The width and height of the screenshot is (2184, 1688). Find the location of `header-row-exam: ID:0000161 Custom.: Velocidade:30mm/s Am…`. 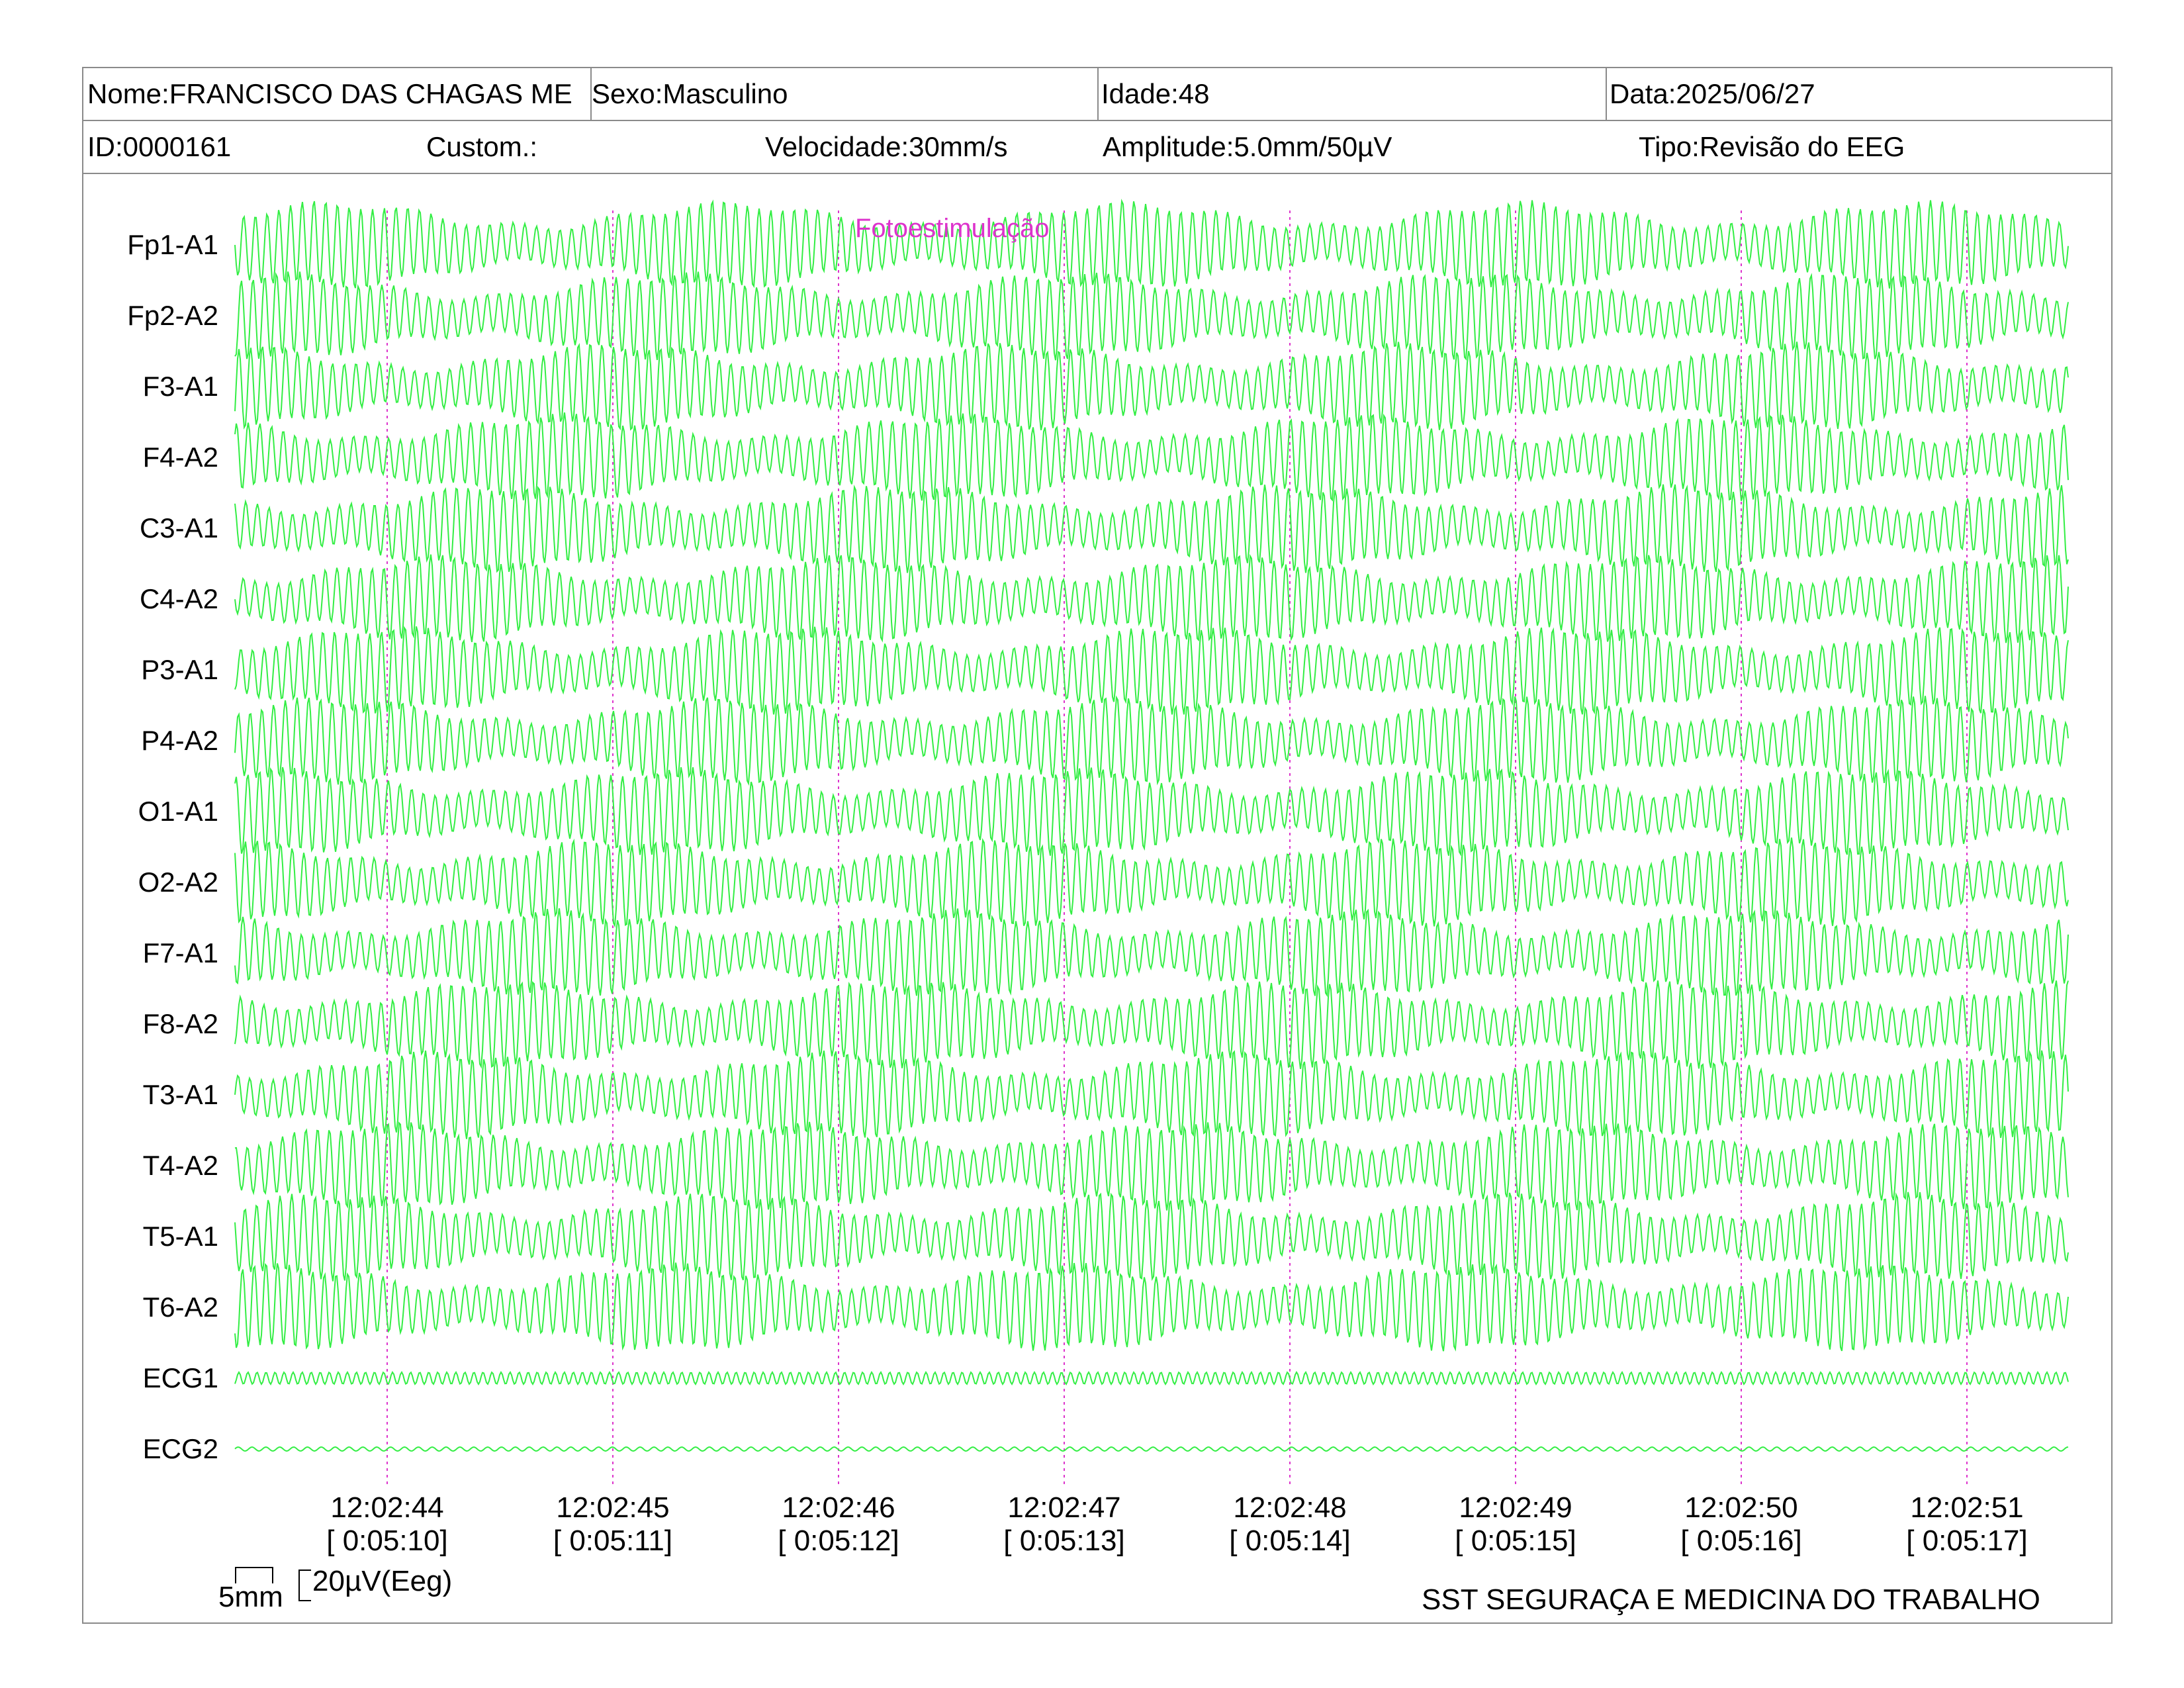

header-row-exam: ID:0000161 Custom.: Velocidade:30mm/s Am… is located at coordinates (1097, 147).